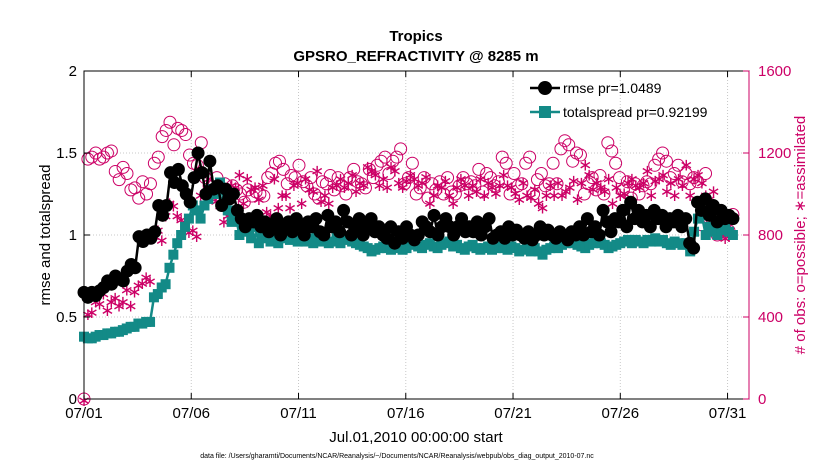 Image resolution: width=830 pixels, height=470 pixels. What do you see at coordinates (545, 112) in the screenshot?
I see `legend-spread-marker` at bounding box center [545, 112].